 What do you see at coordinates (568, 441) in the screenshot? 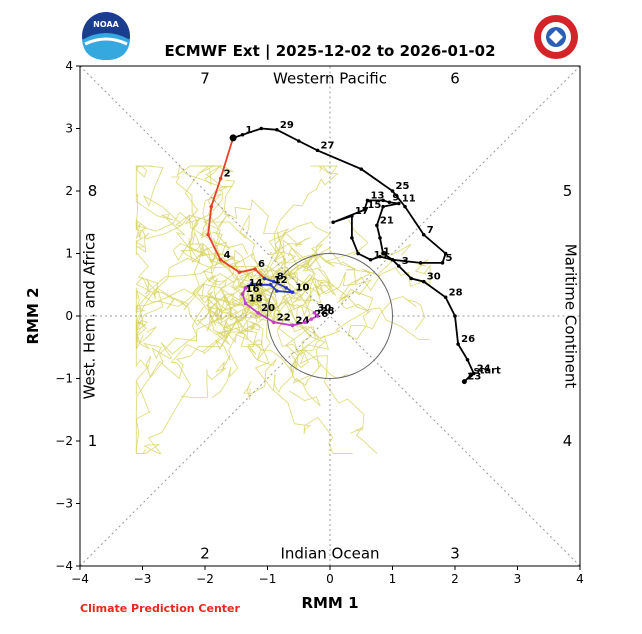
I see `phase-label: 4` at bounding box center [568, 441].